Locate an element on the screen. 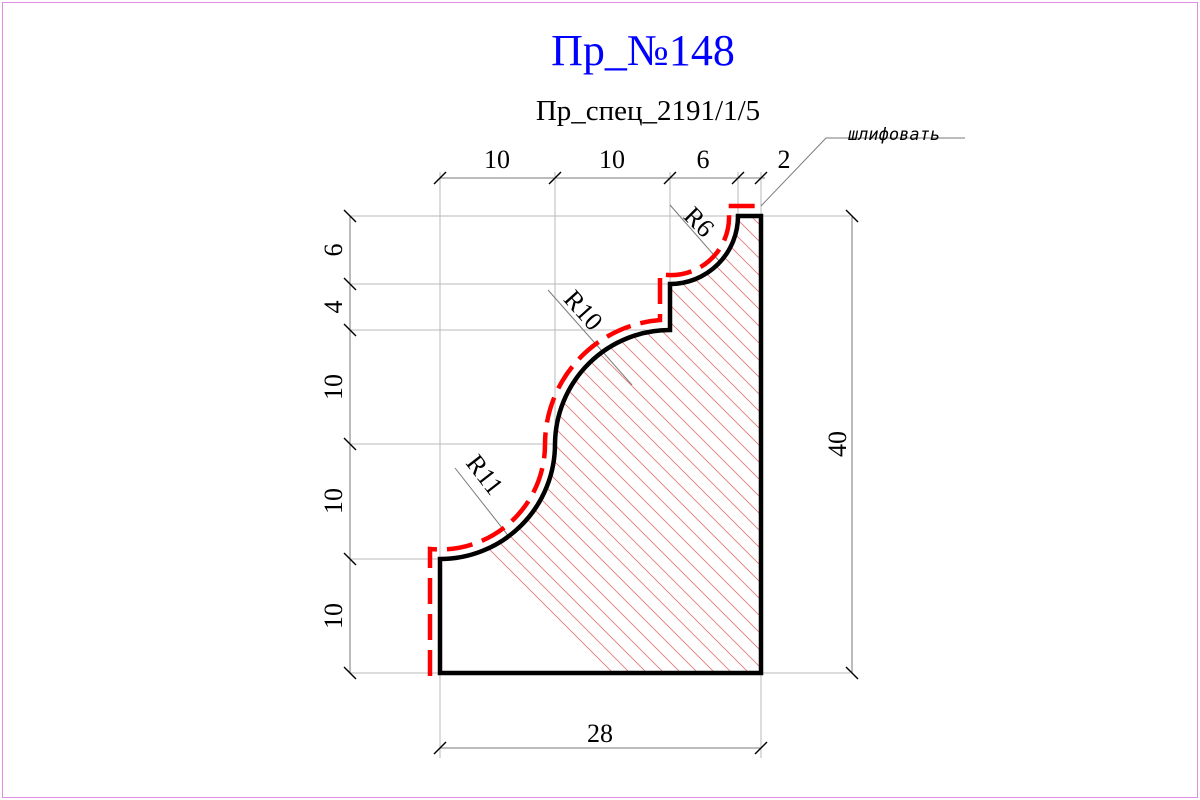 This screenshot has width=1200, height=800. radius-label-r11: R11 is located at coordinates (484, 474).